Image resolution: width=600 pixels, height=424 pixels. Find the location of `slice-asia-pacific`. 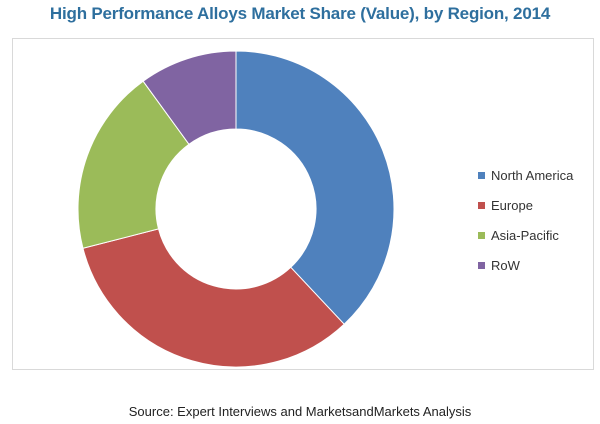

slice-asia-pacific is located at coordinates (133, 164).